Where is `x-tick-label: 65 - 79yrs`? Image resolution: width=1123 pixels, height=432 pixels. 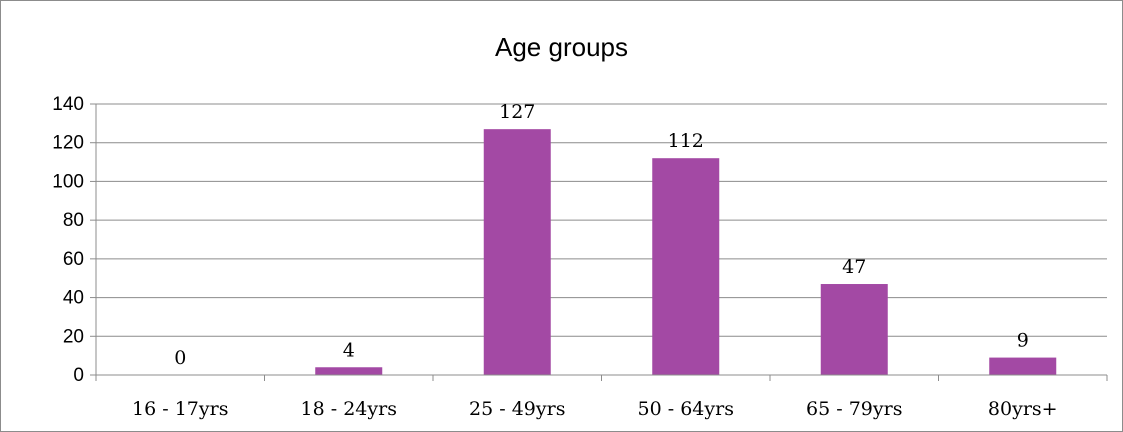
x-tick-label: 65 - 79yrs is located at coordinates (854, 409).